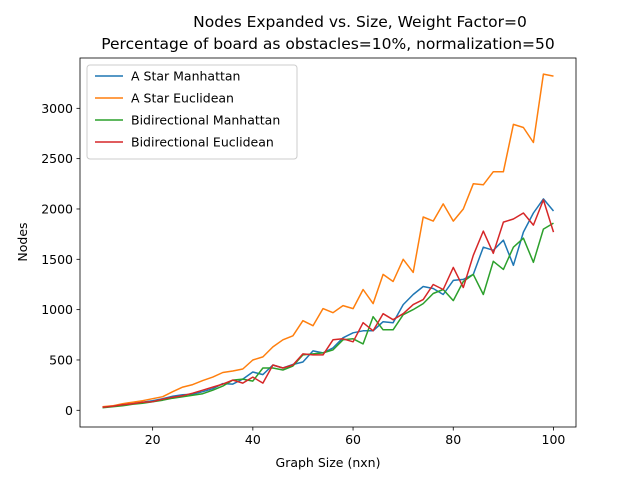 This screenshot has width=640, height=480. What do you see at coordinates (185, 76) in the screenshot?
I see `legend-label: A Star Manhattan` at bounding box center [185, 76].